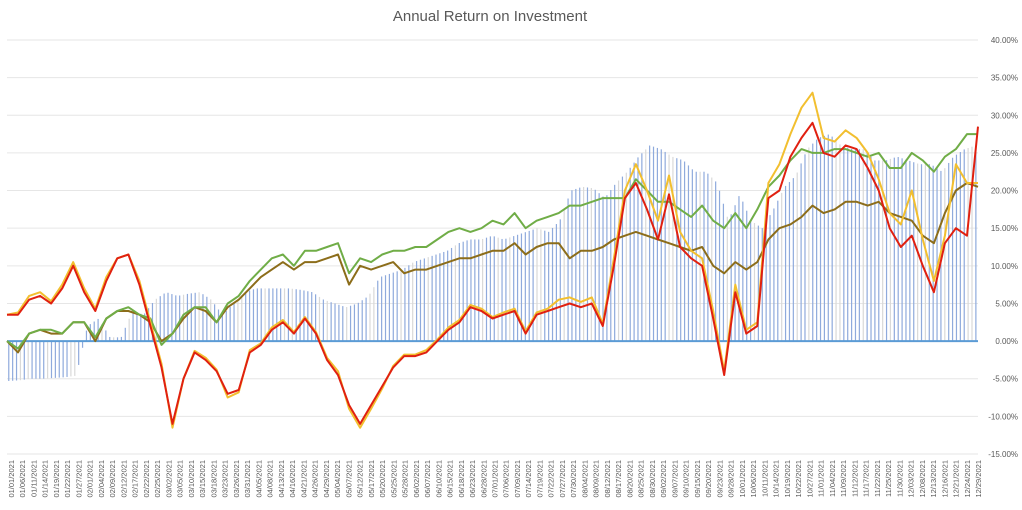 The height and width of the screenshot is (510, 1022). I want to click on x-tick-label: 08/17/2021, so click(618, 479).